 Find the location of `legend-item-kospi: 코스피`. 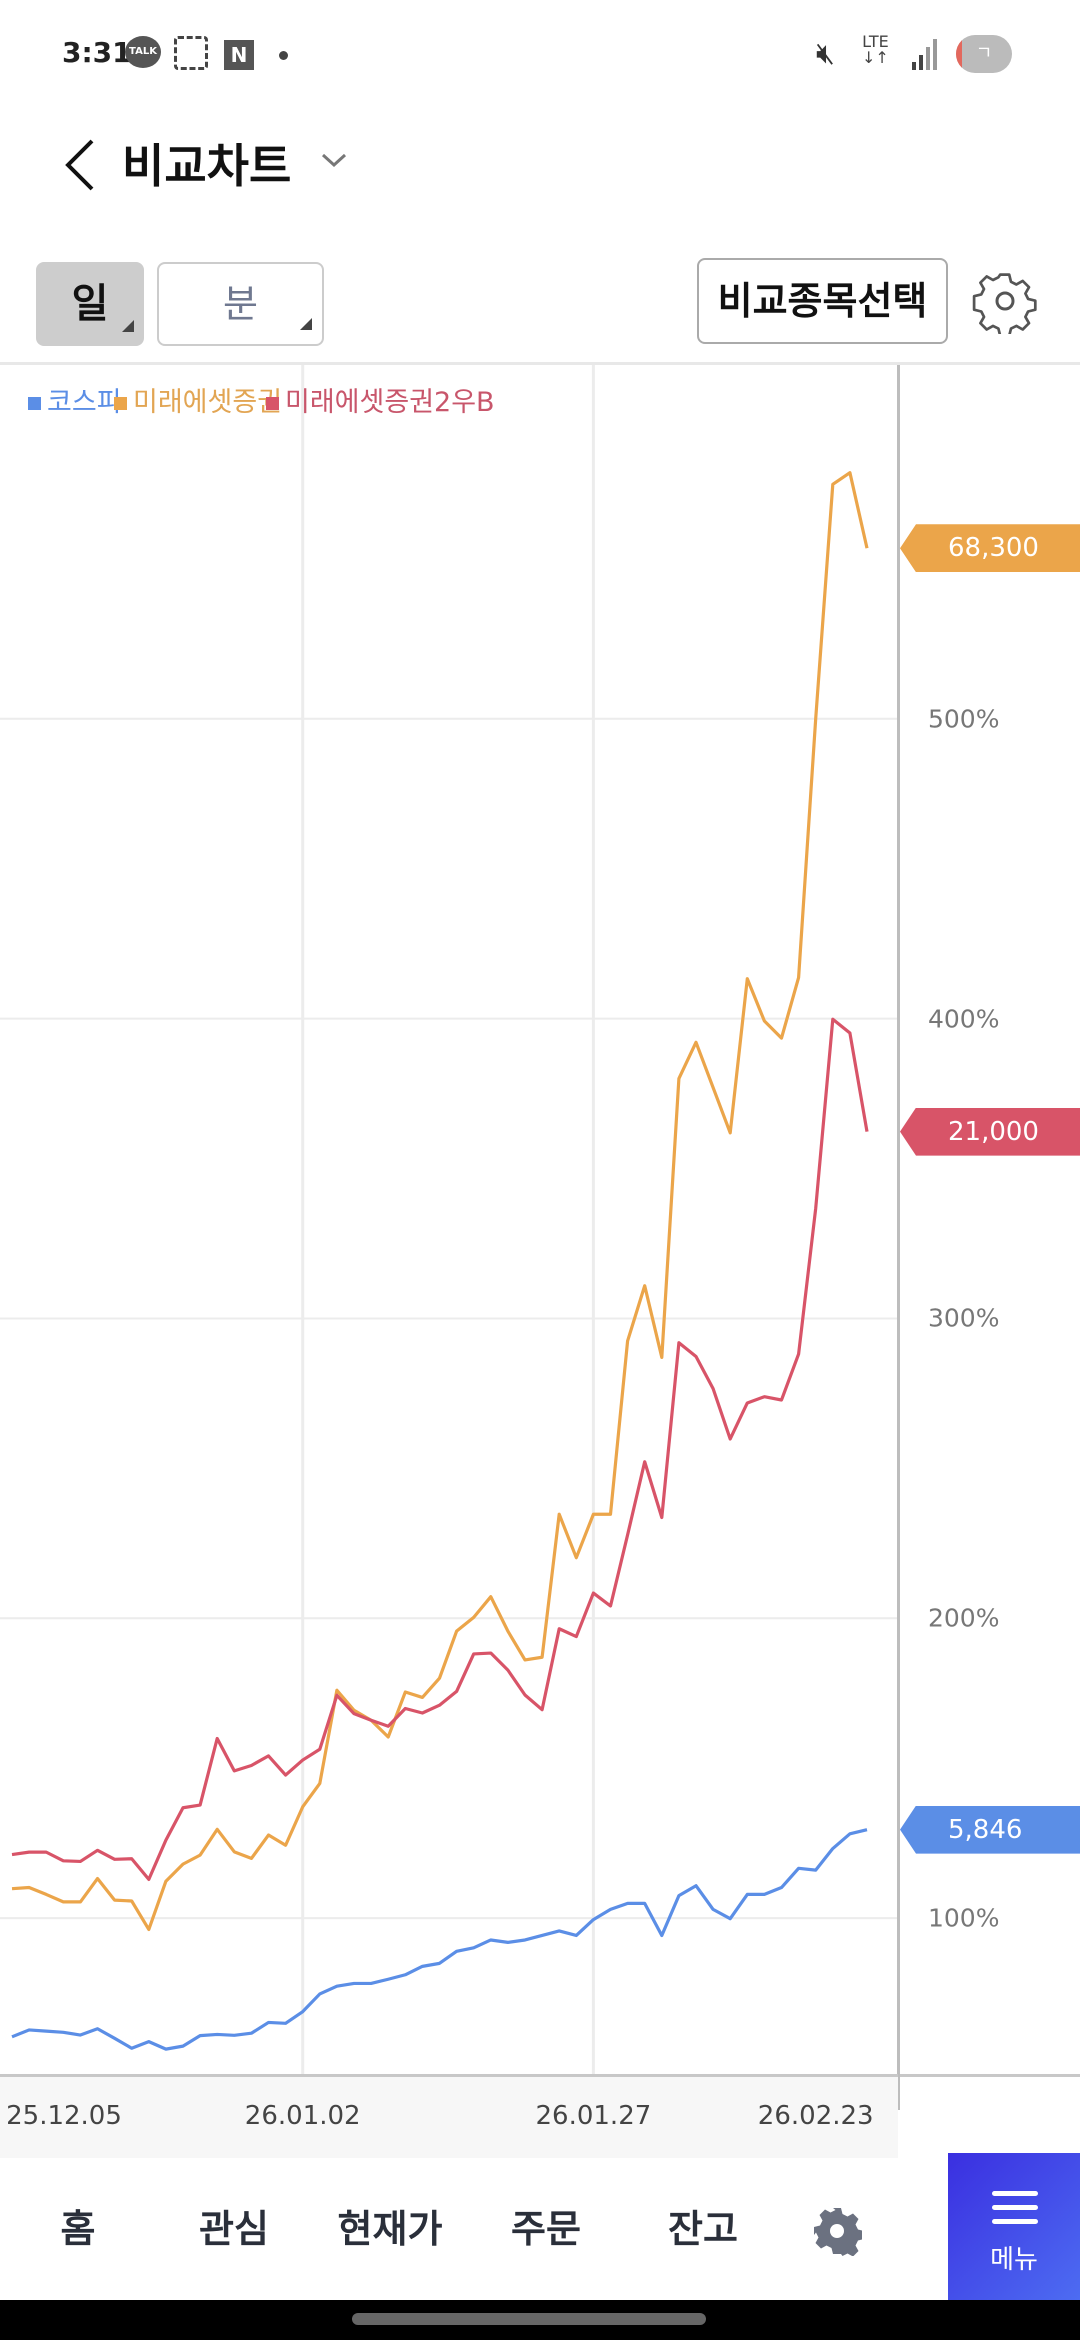

legend-item-kospi: 코스피 is located at coordinates (75, 399).